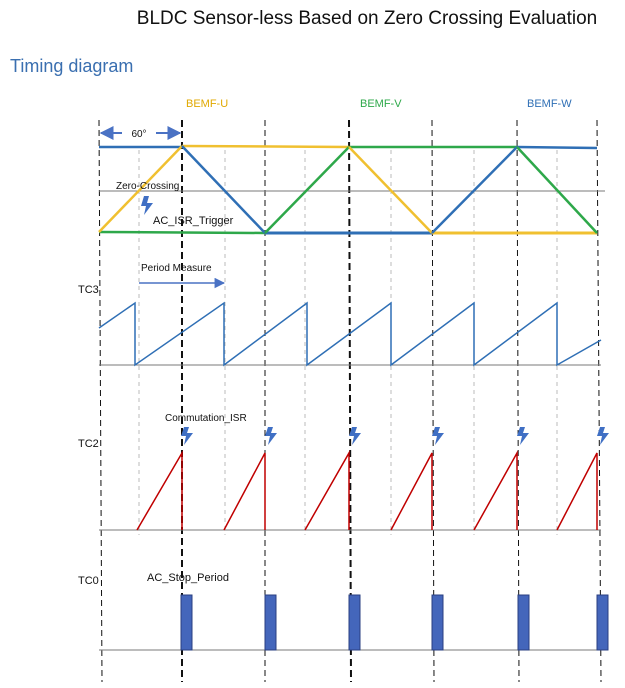  I want to click on bemf-v-label: BEMF-V, so click(381, 104).